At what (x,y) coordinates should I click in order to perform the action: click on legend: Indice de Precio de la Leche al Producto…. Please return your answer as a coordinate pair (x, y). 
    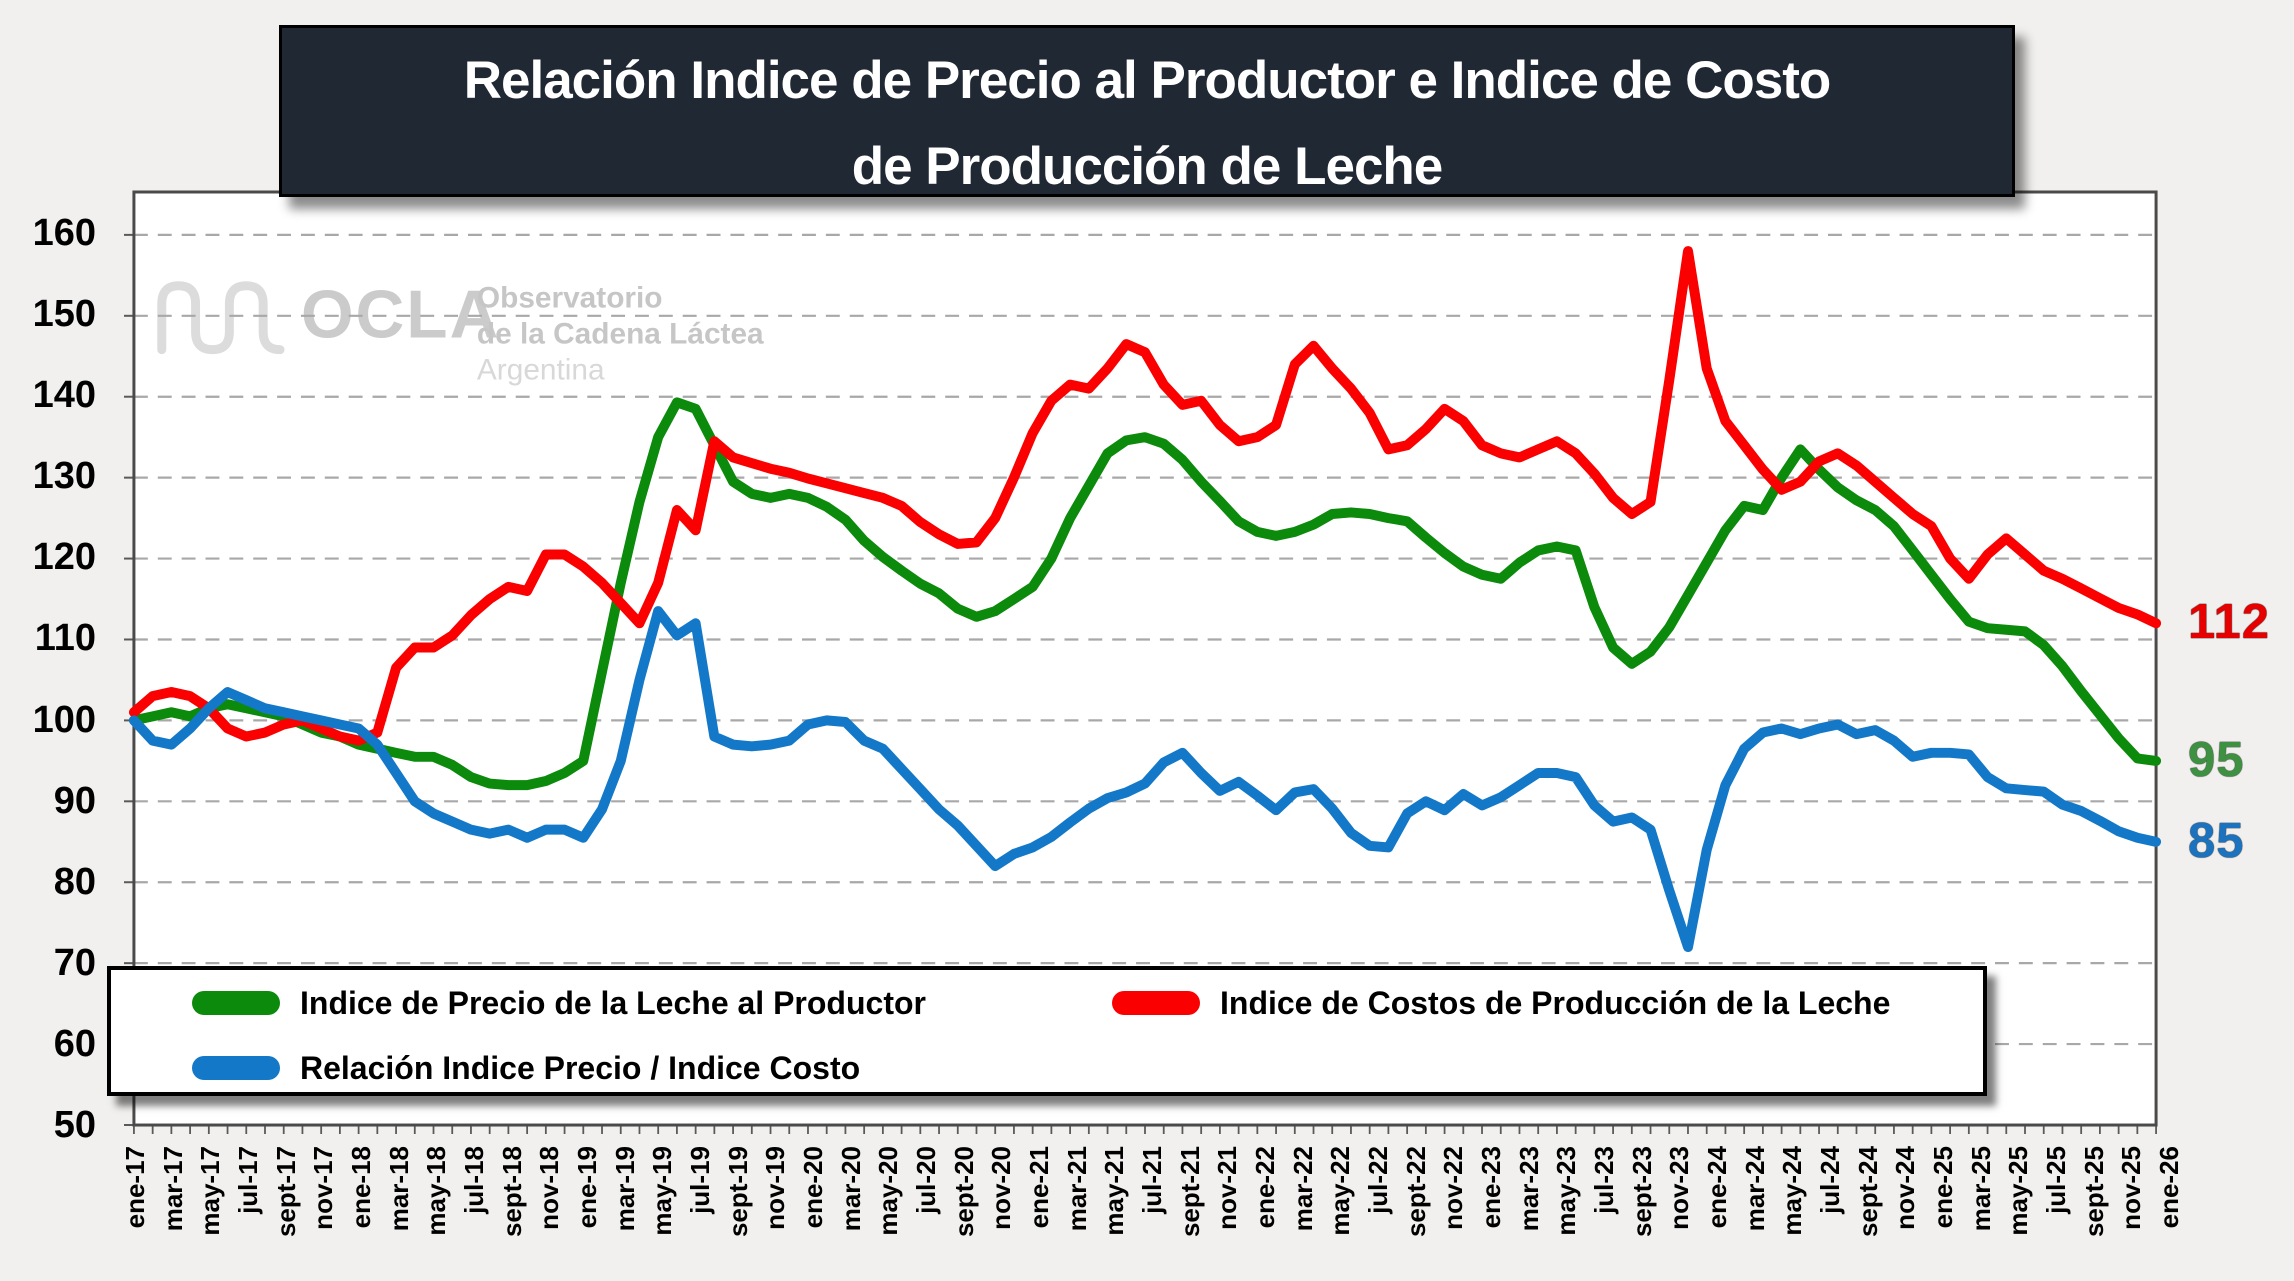
    Looking at the image, I should click on (1047, 1031).